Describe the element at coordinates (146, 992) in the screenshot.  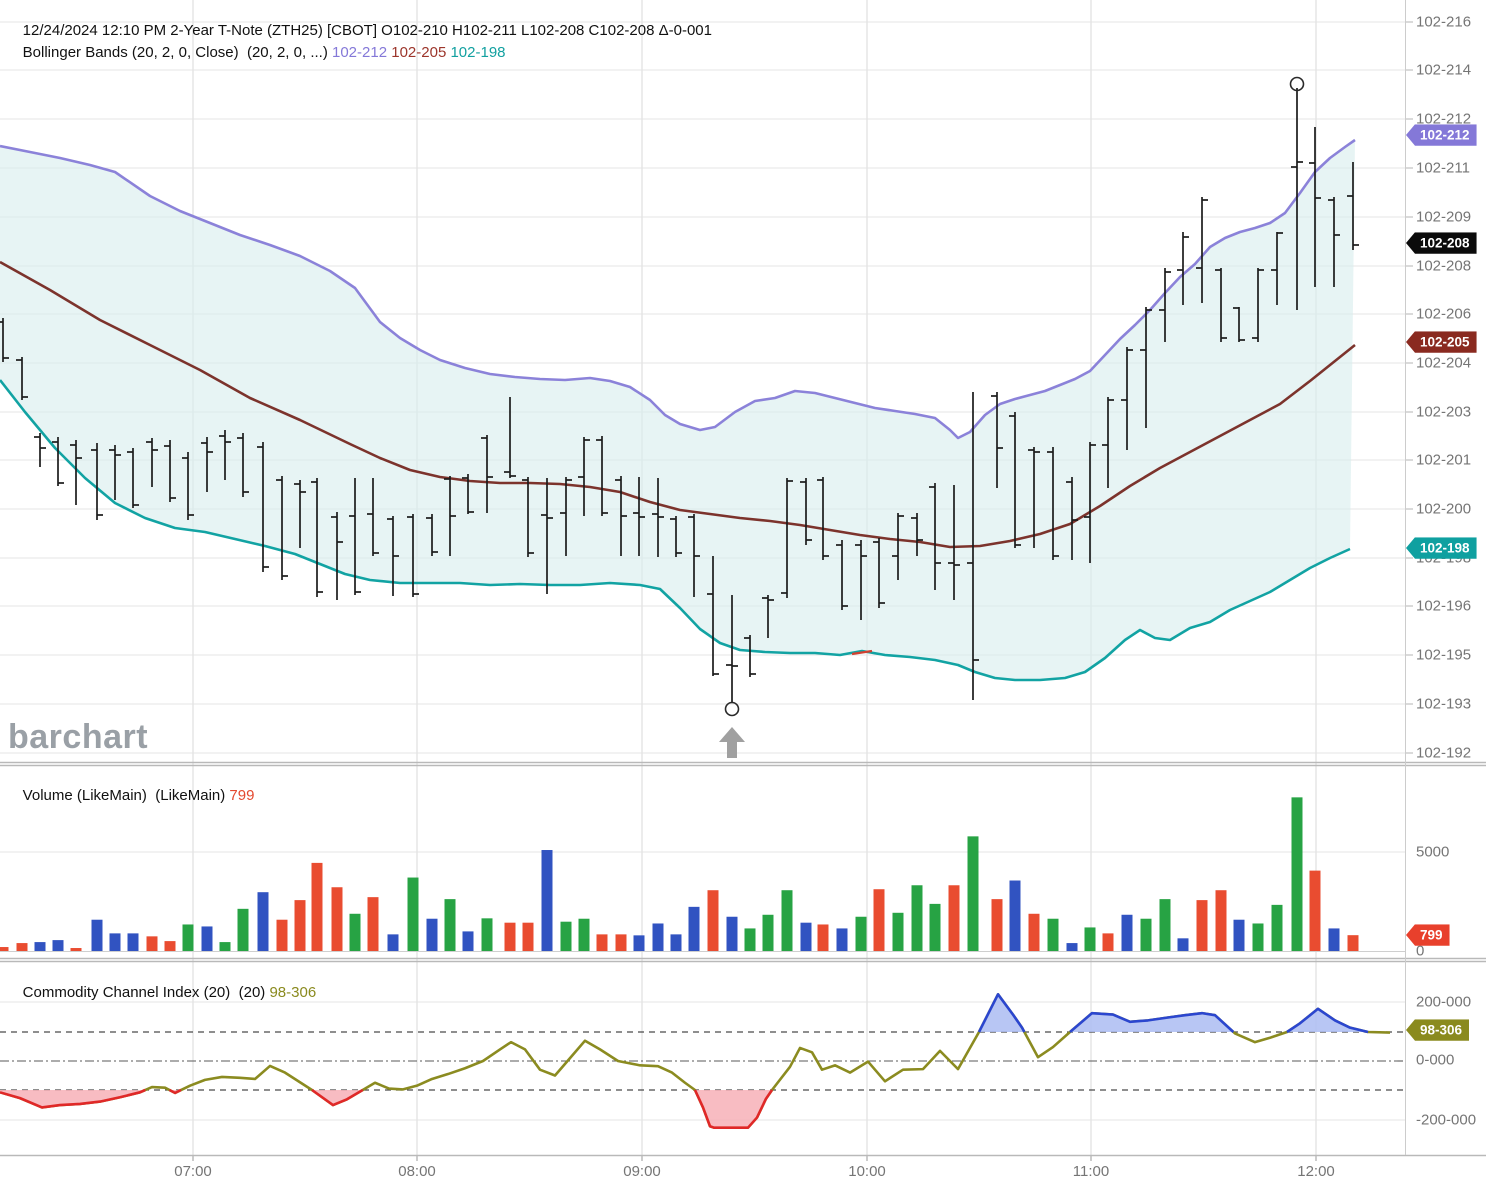
I see `cci-label: Commodity Channel Index (20) (20)` at that location.